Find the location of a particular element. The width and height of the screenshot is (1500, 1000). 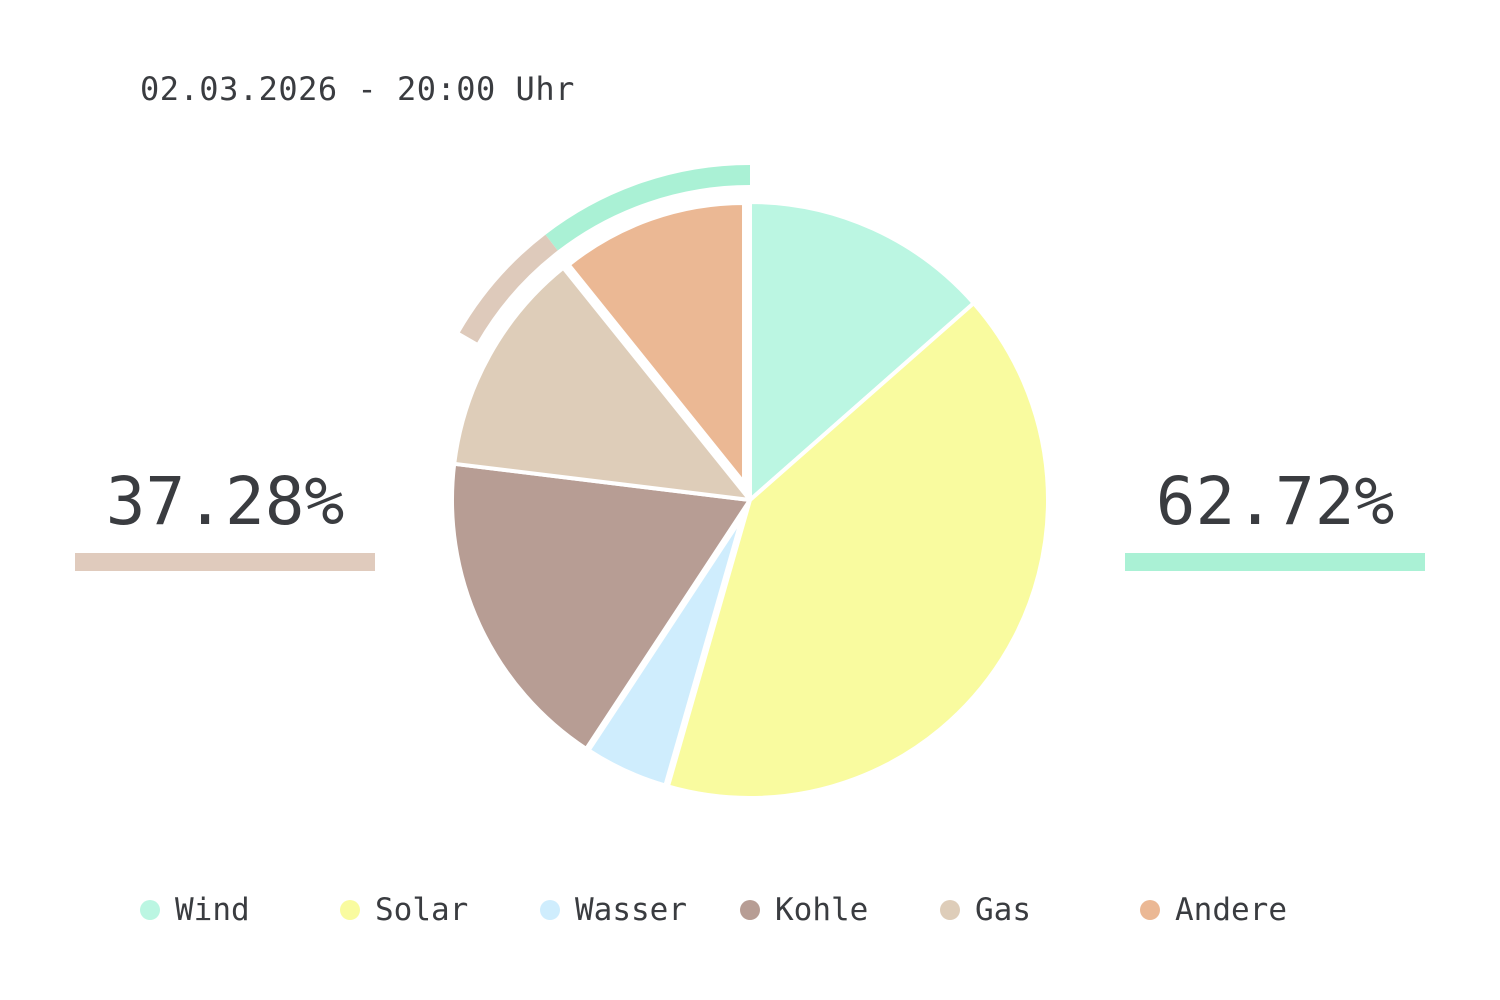

legend-item-kohle: Kohle is located at coordinates (804, 910).